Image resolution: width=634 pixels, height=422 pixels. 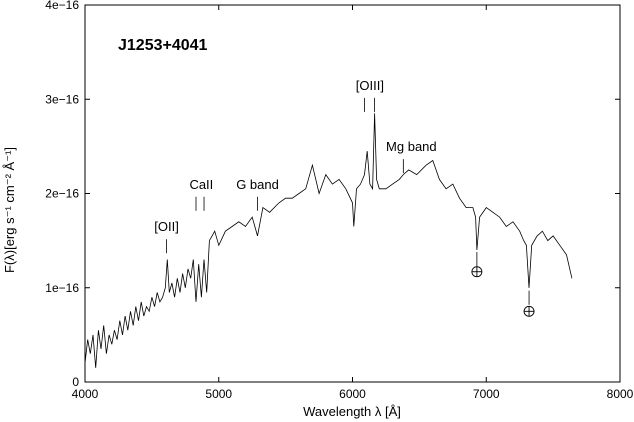 What do you see at coordinates (85, 394) in the screenshot?
I see `x-tick-label: 4000` at bounding box center [85, 394].